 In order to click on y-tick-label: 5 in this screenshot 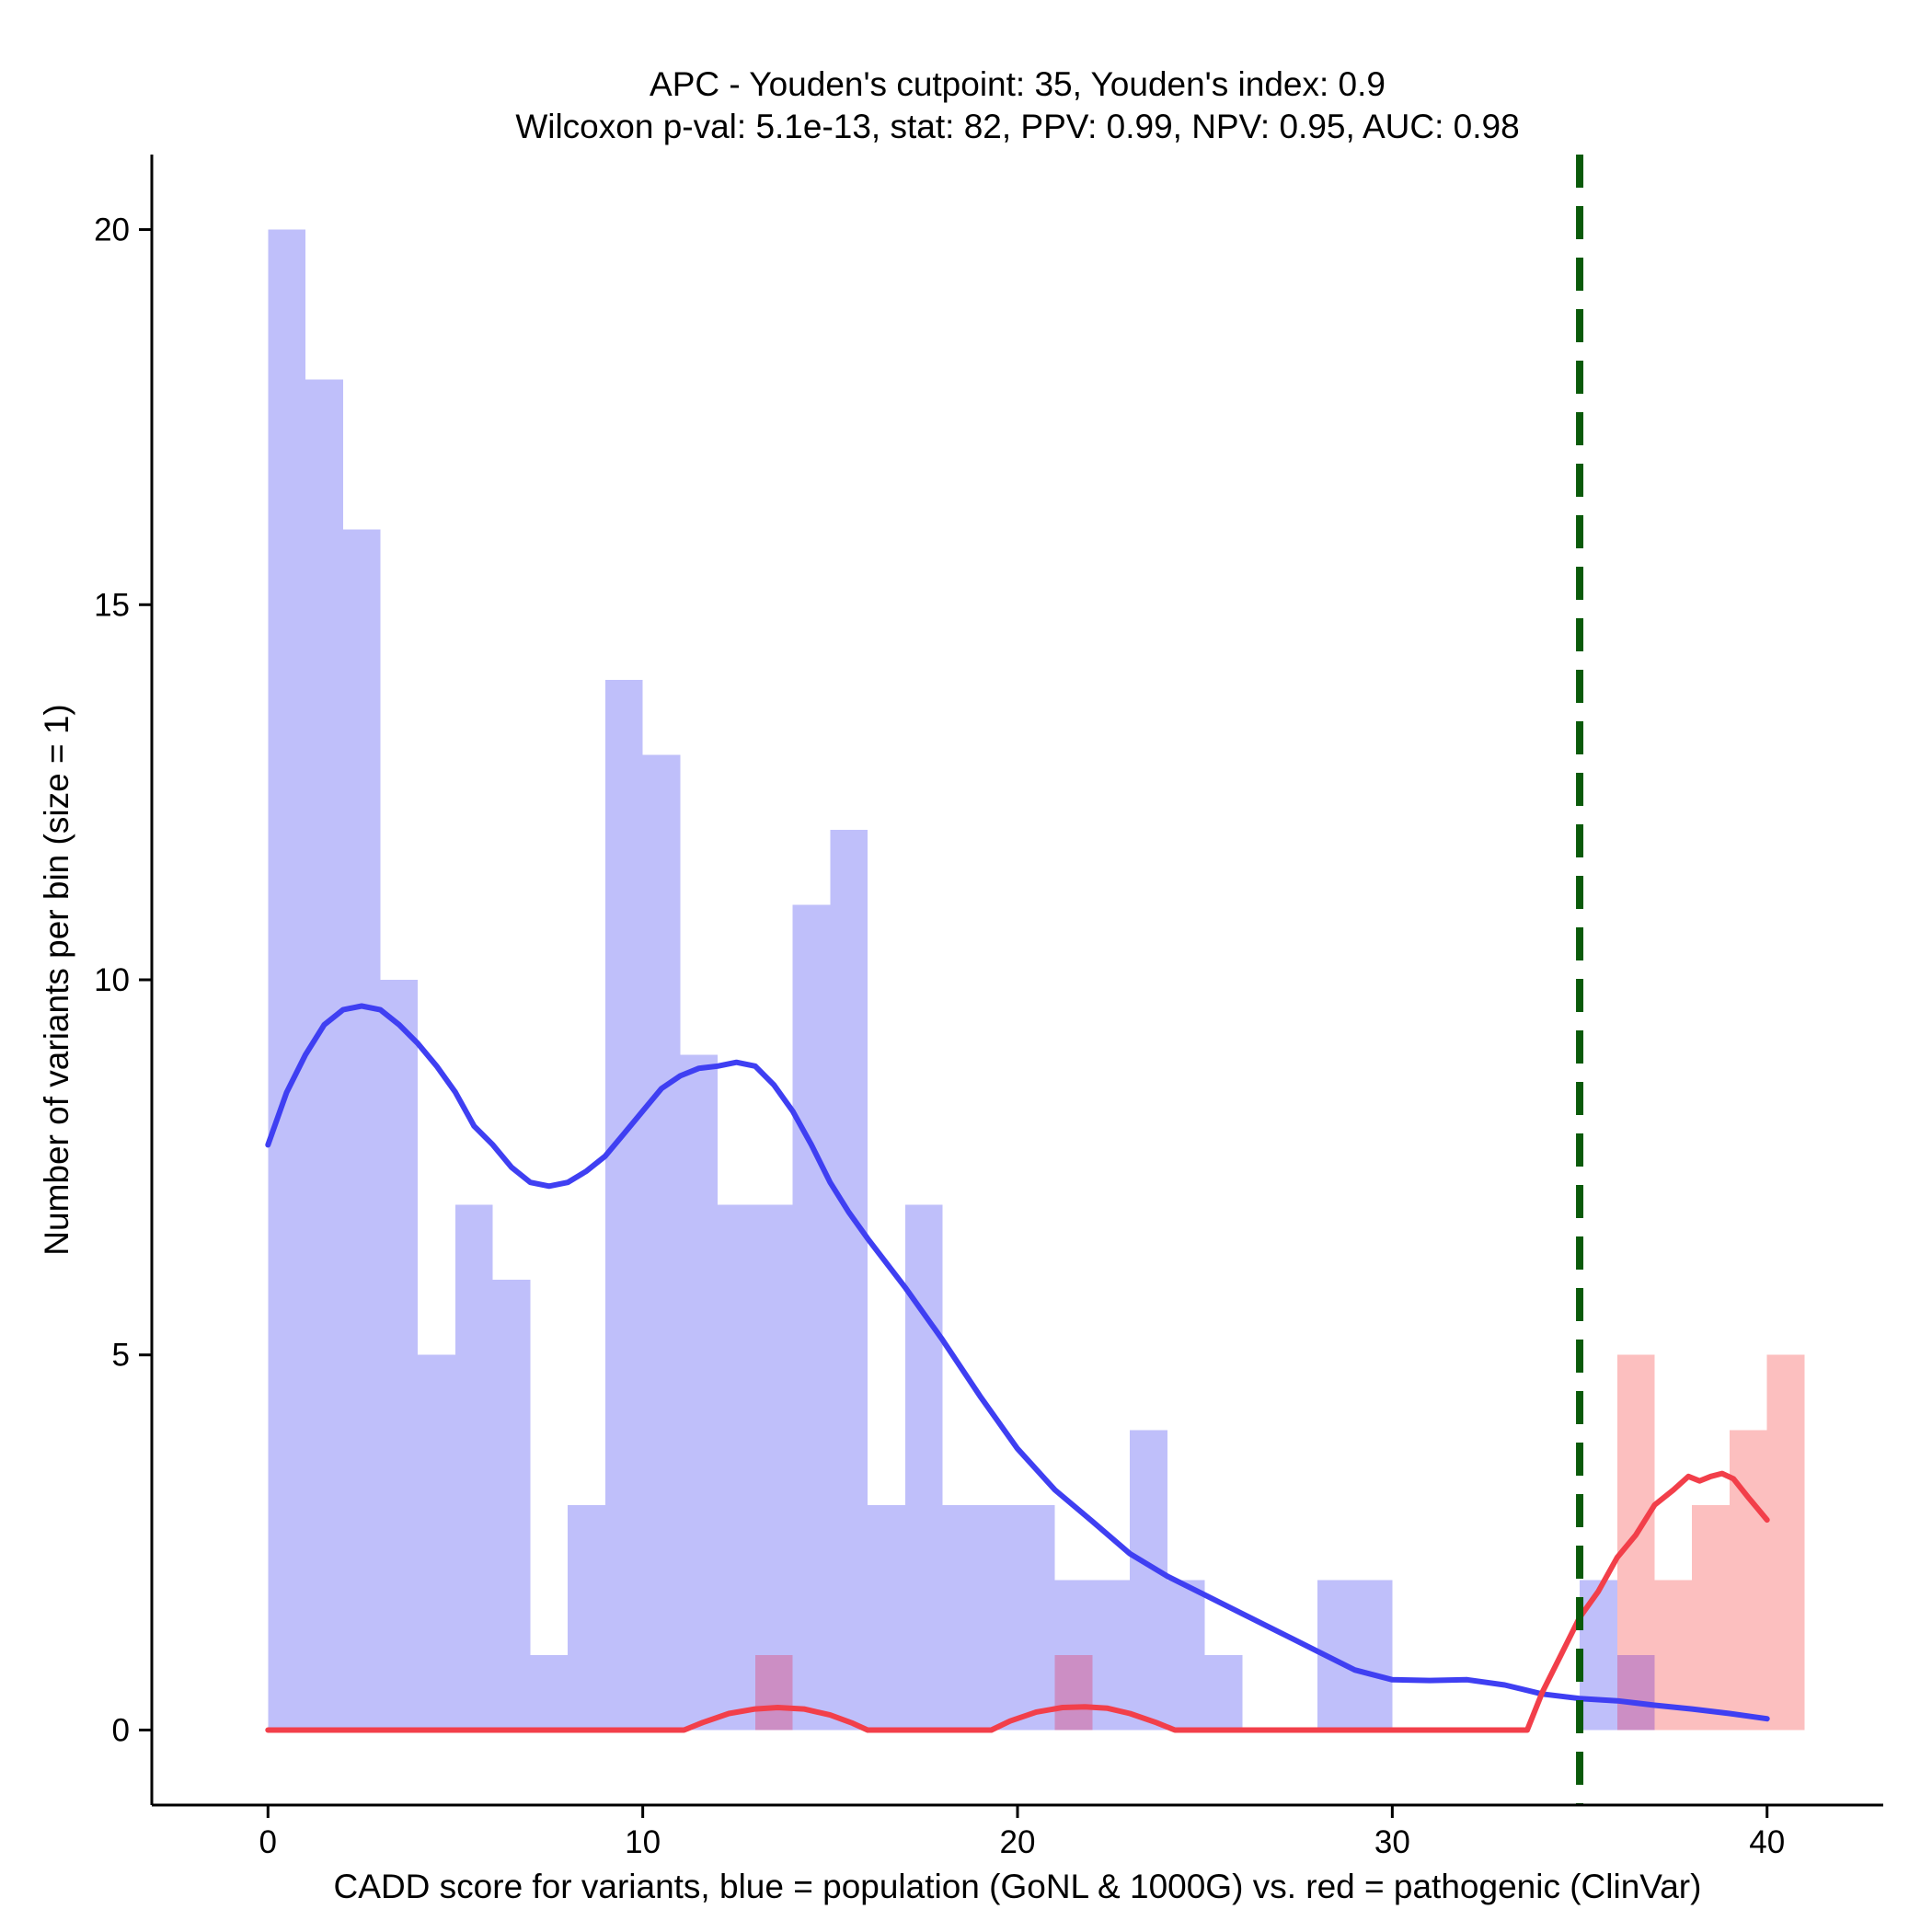, I will do `click(121, 1356)`.